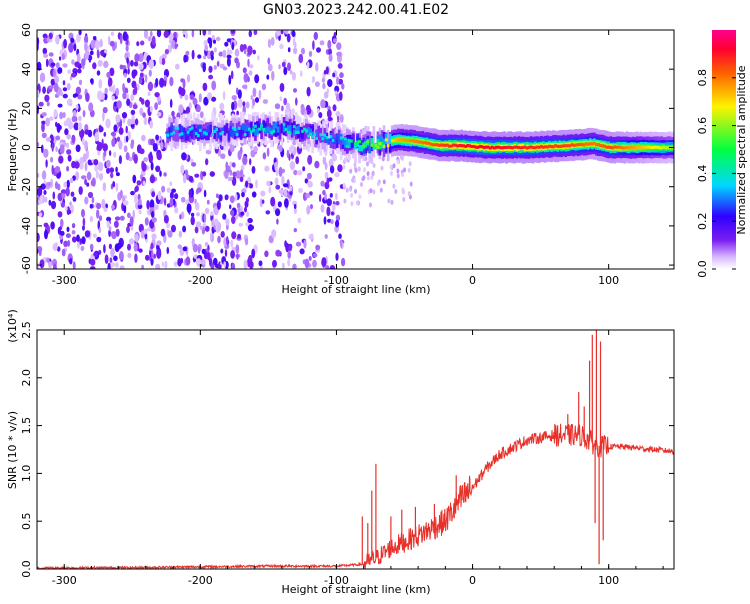  What do you see at coordinates (64, 580) in the screenshot?
I see `x-tick-label: -300` at bounding box center [64, 580].